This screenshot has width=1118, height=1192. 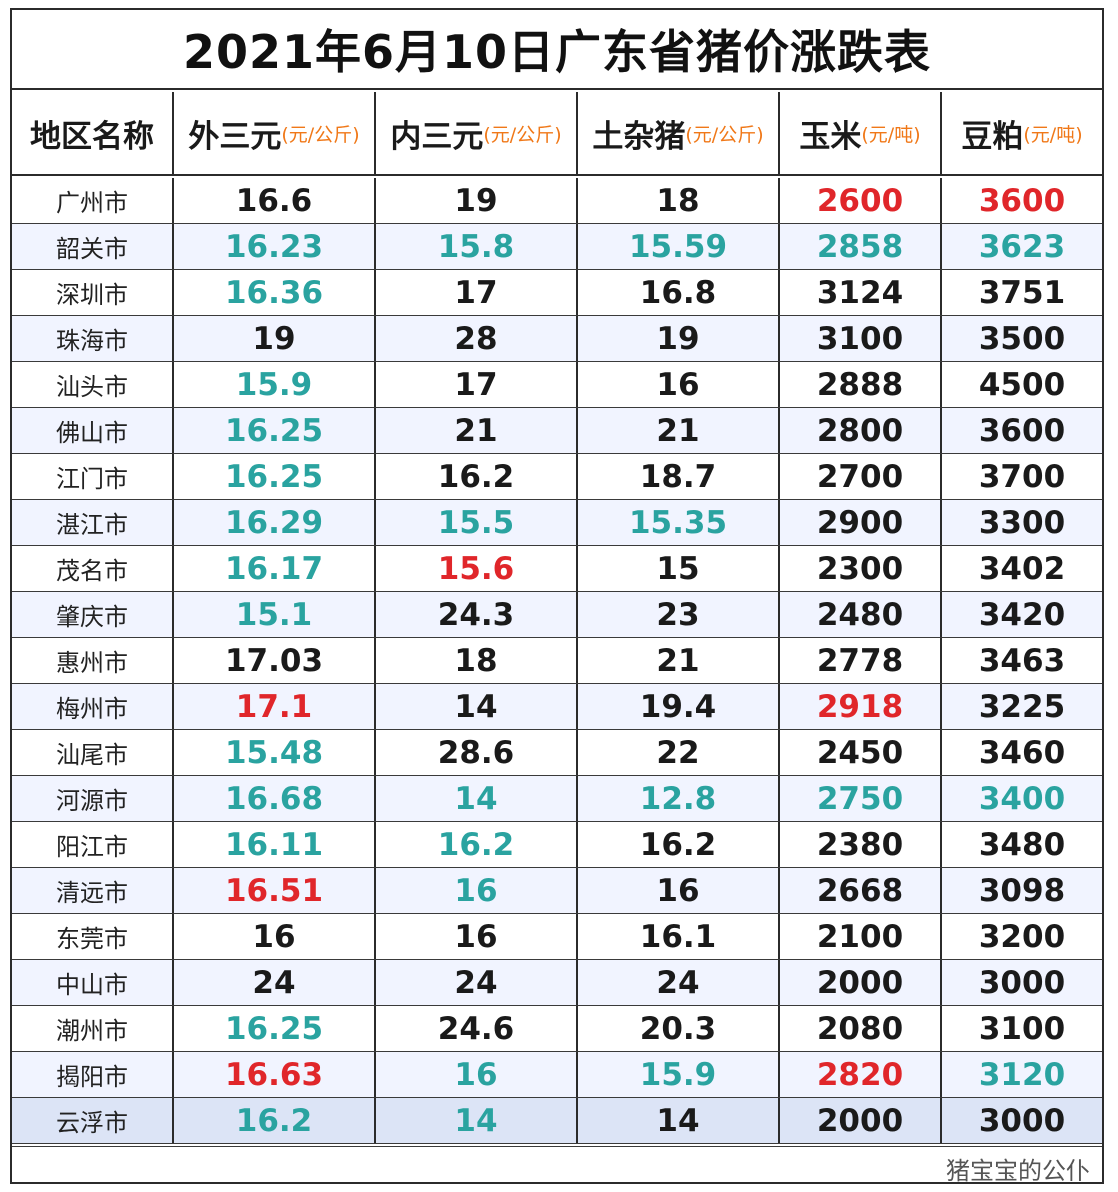 I want to click on table-row: 揭阳市 16.63 16 15.9 2820 3120, so click(x=557, y=1075).